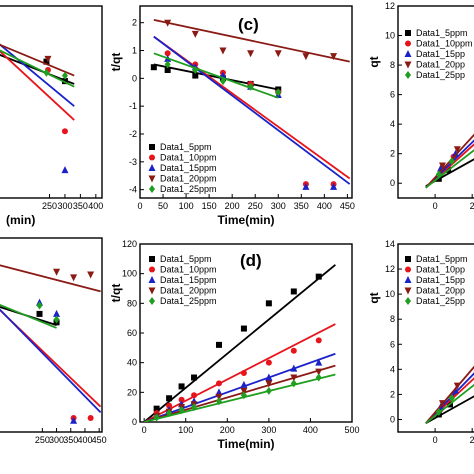  What do you see at coordinates (390, 294) in the screenshot?
I see `y-tick-label: 10` at bounding box center [390, 294].